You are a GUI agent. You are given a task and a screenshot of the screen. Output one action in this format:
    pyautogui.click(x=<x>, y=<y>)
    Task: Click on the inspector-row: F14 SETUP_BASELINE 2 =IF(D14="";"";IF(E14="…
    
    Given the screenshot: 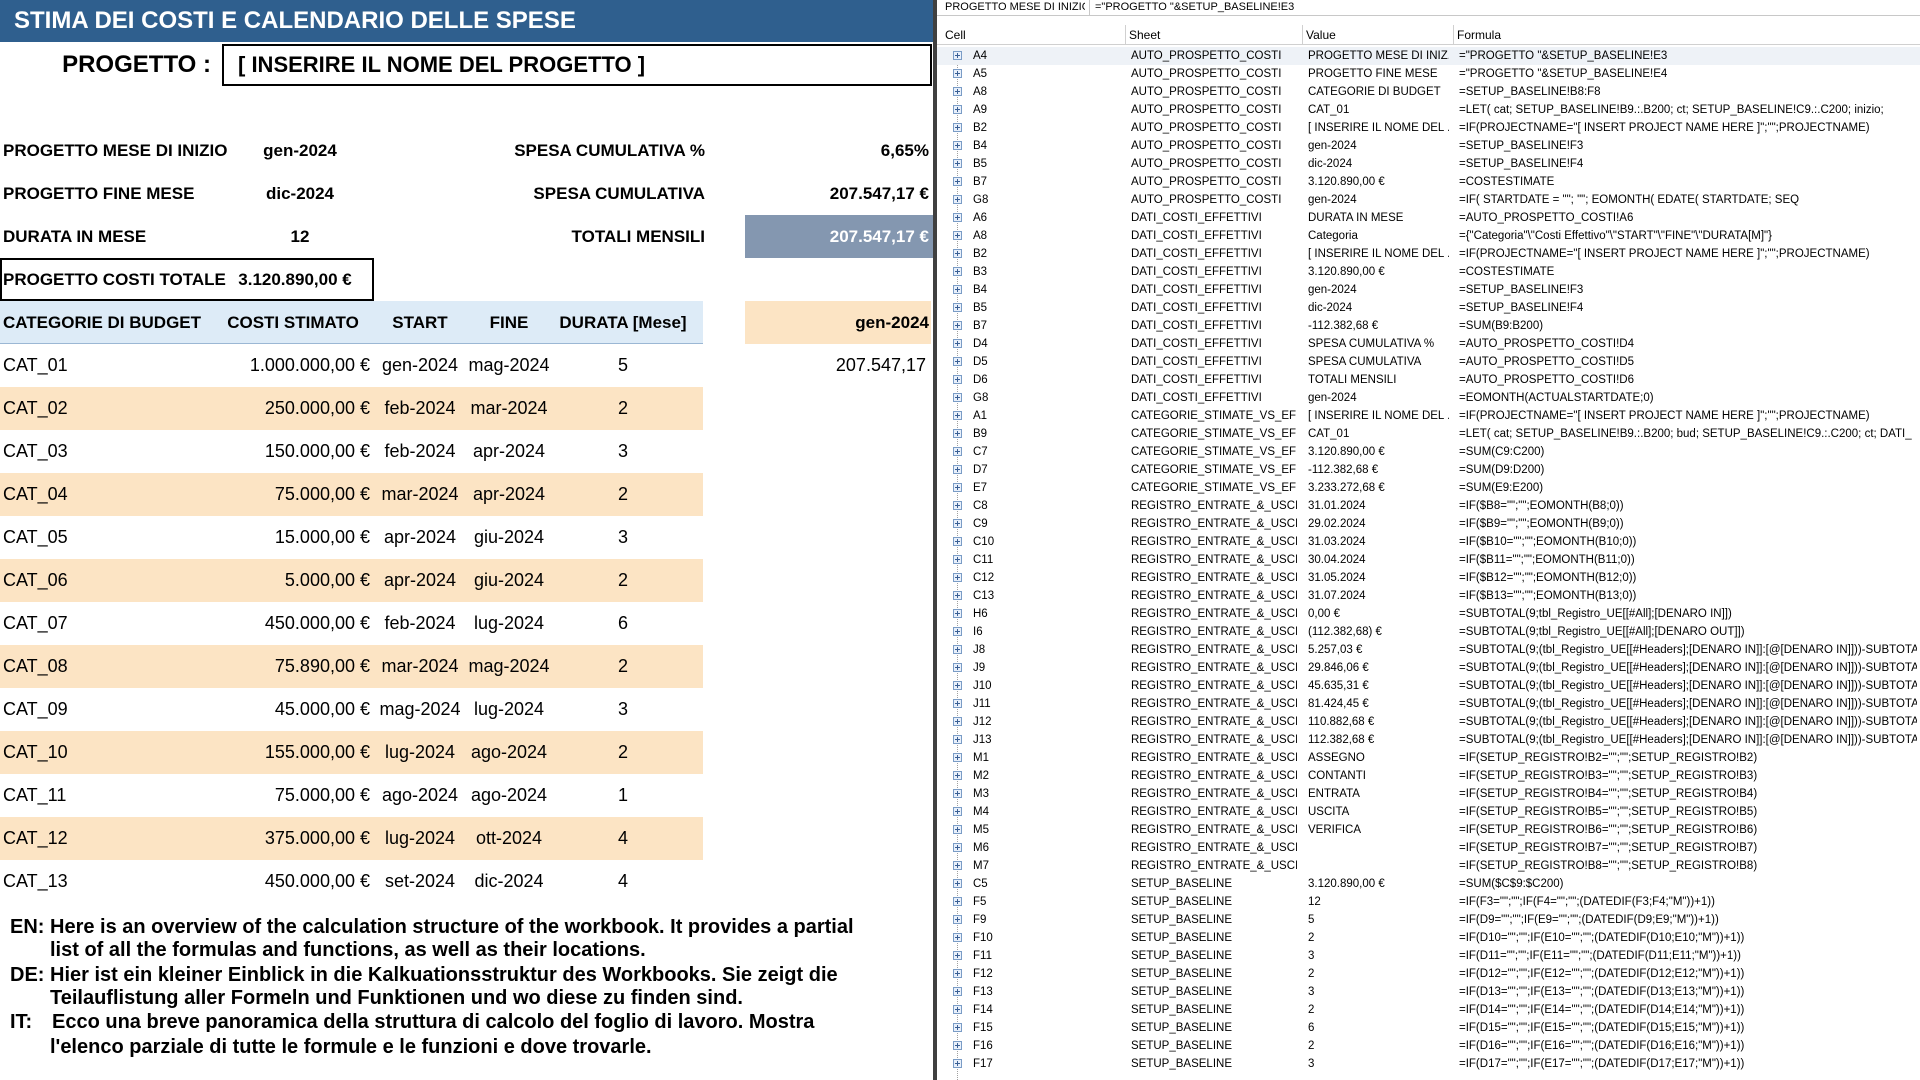 What is the action you would take?
    pyautogui.click(x=1428, y=1010)
    